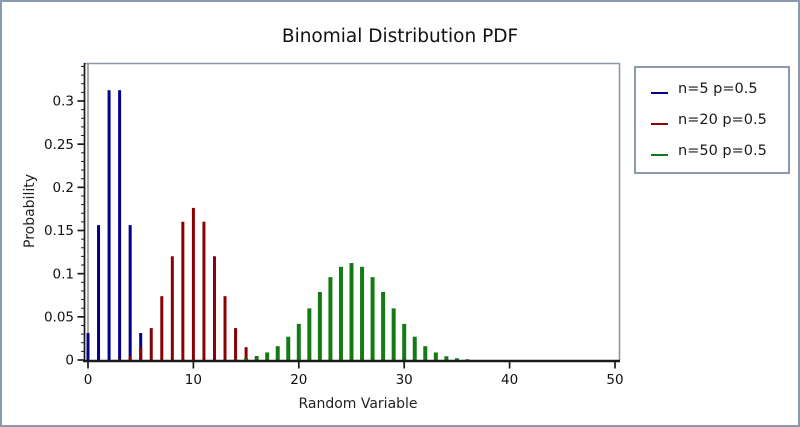 The height and width of the screenshot is (427, 800). I want to click on x-tick-label: 40, so click(509, 380).